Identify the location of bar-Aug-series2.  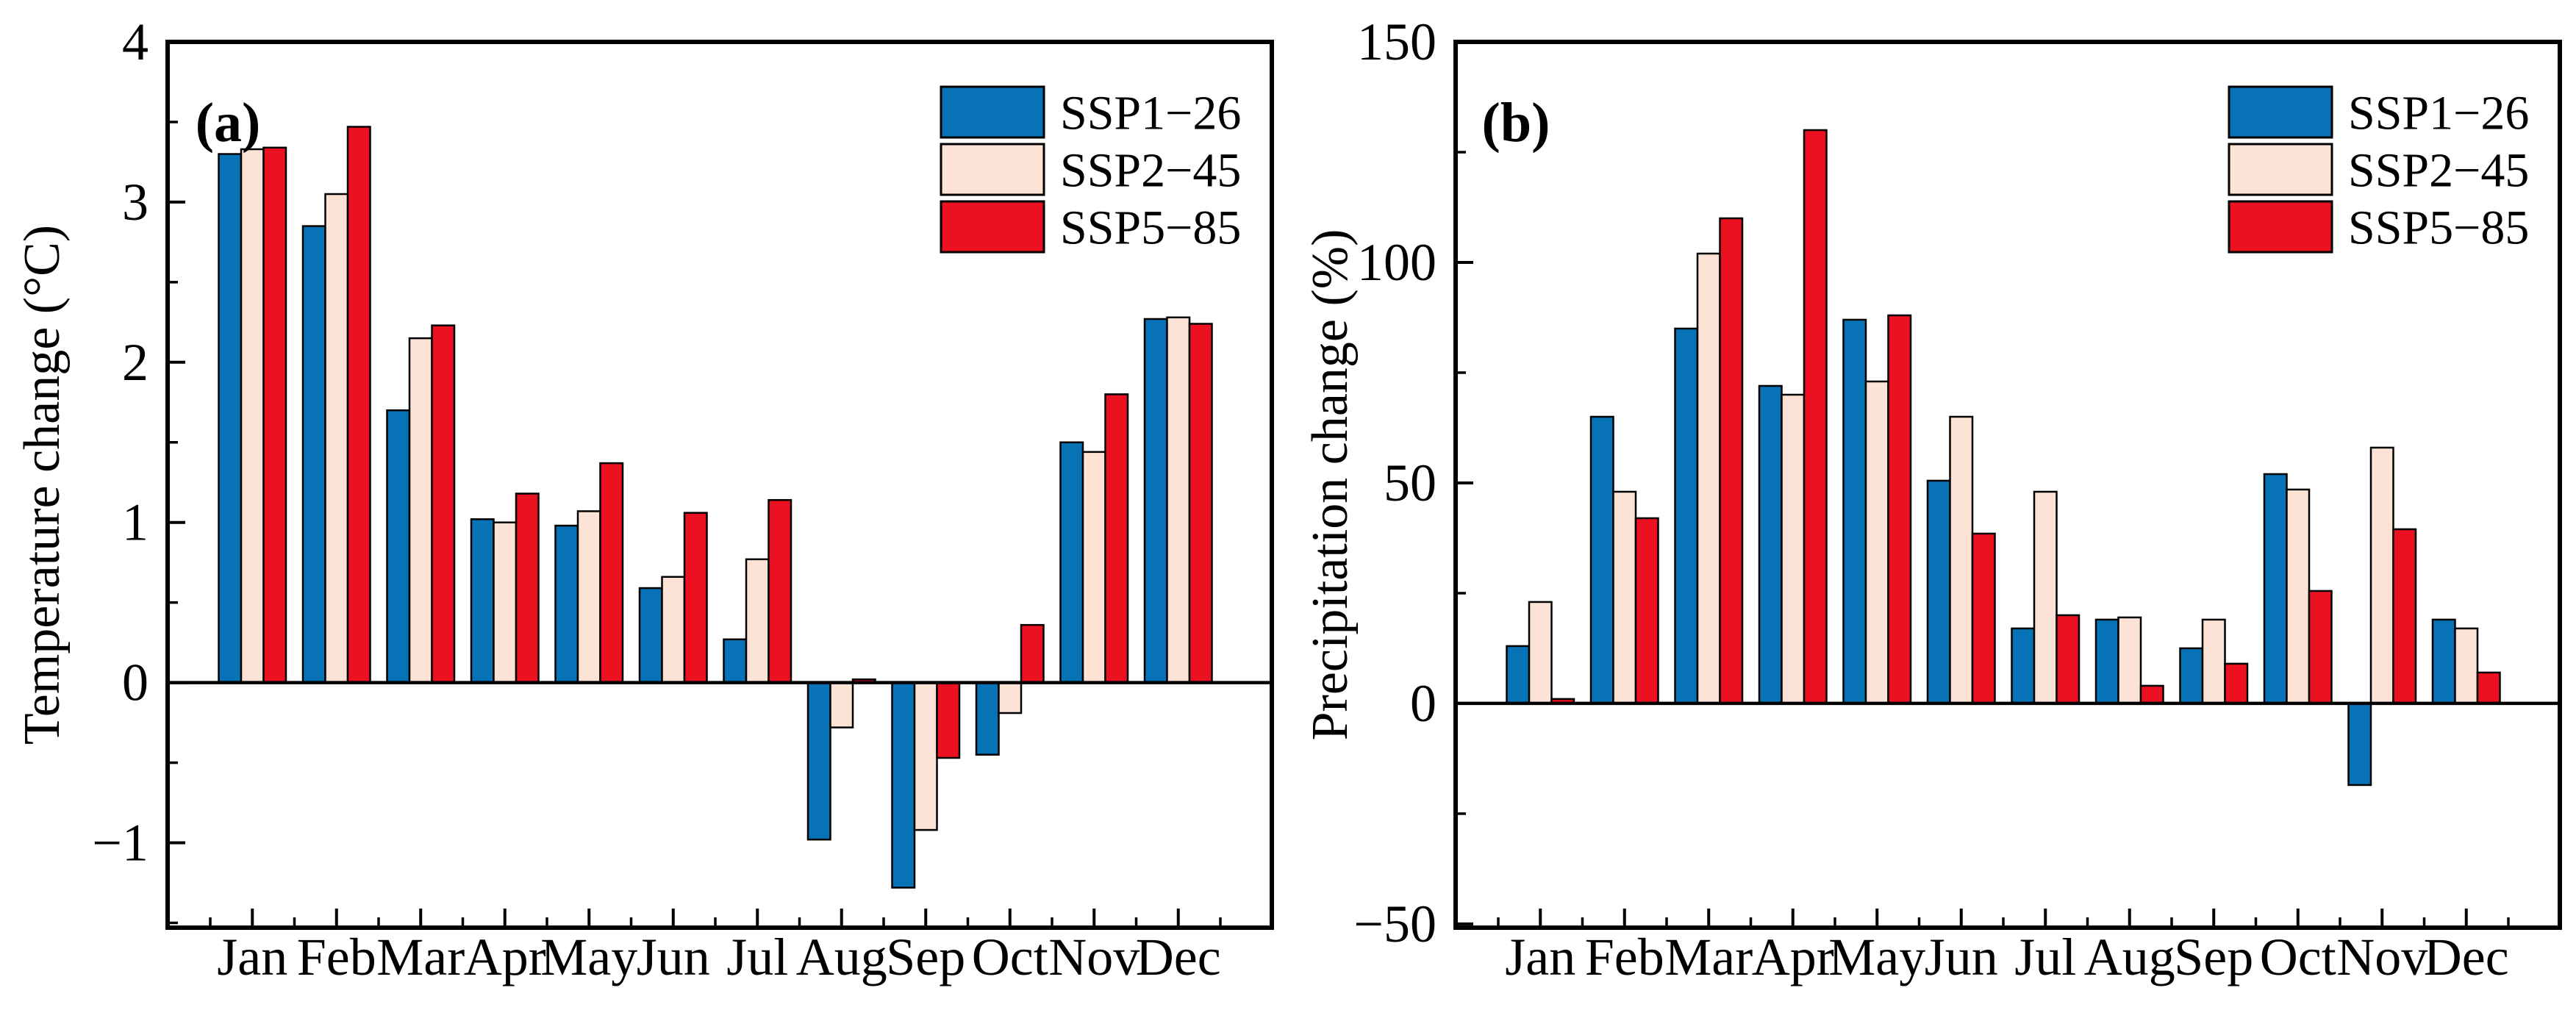
(2129, 661).